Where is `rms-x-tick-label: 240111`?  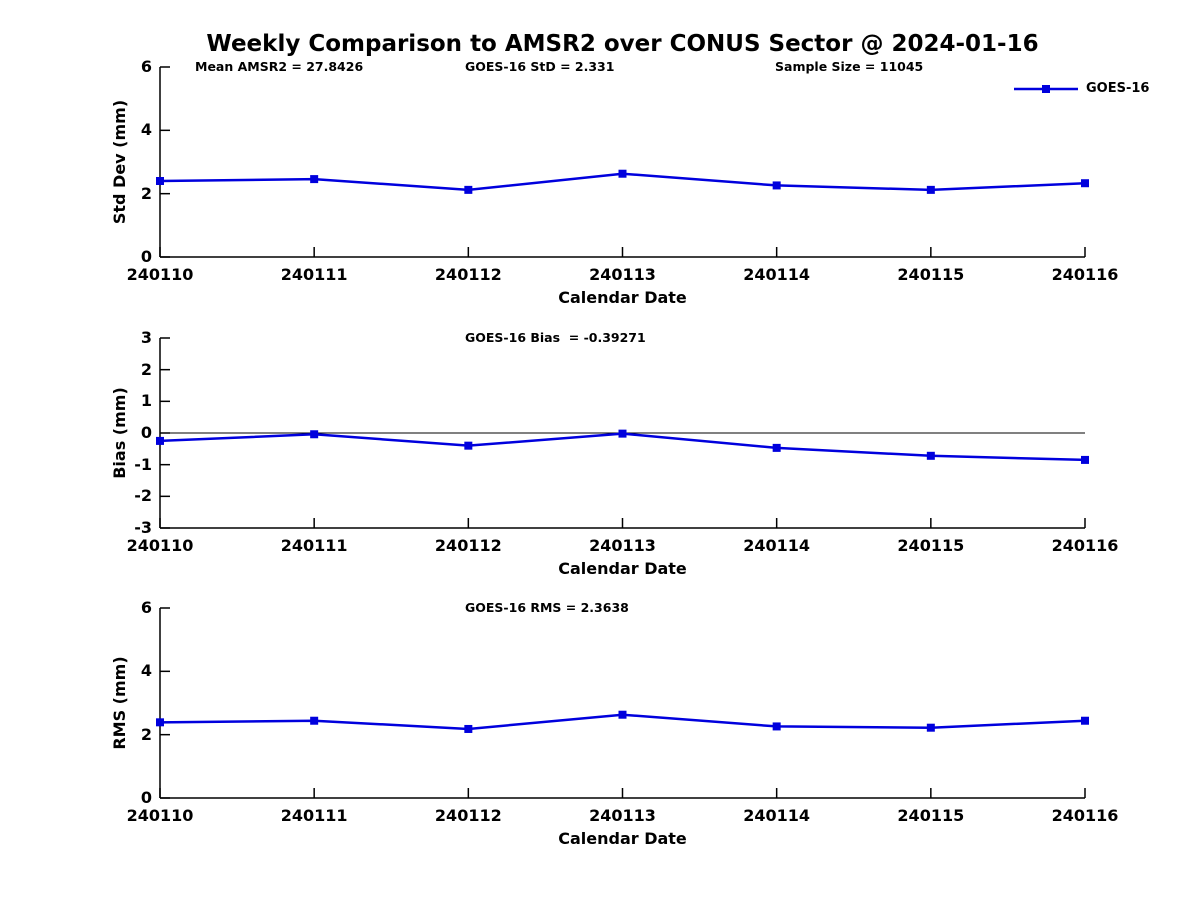
rms-x-tick-label: 240111 is located at coordinates (314, 815).